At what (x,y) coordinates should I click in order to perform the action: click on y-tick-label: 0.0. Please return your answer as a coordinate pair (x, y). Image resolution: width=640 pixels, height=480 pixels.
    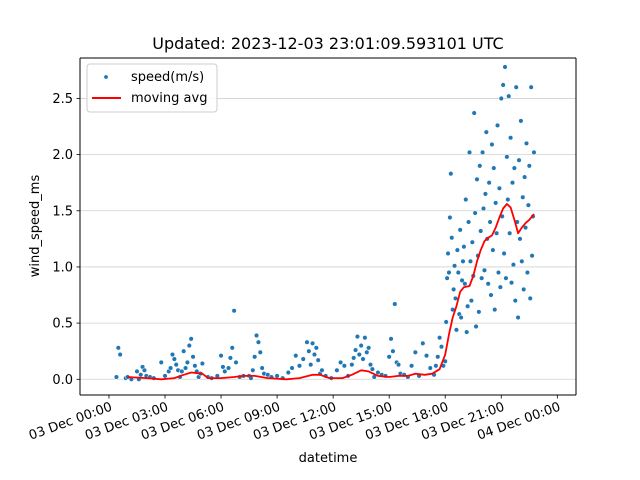
    Looking at the image, I should click on (62, 380).